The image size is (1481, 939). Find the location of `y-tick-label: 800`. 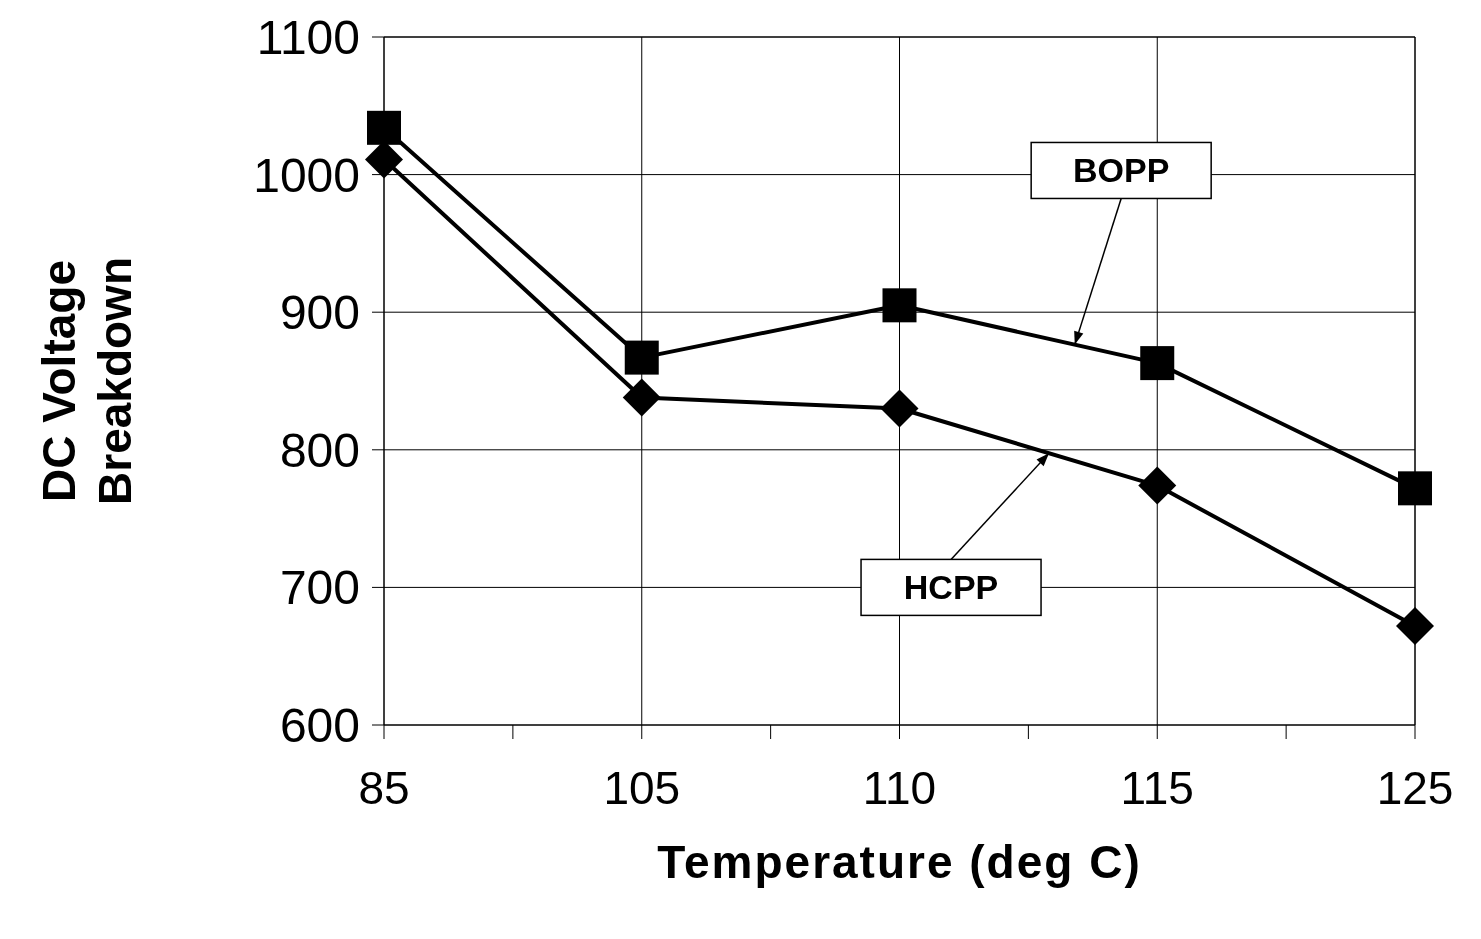

y-tick-label: 800 is located at coordinates (319, 450).